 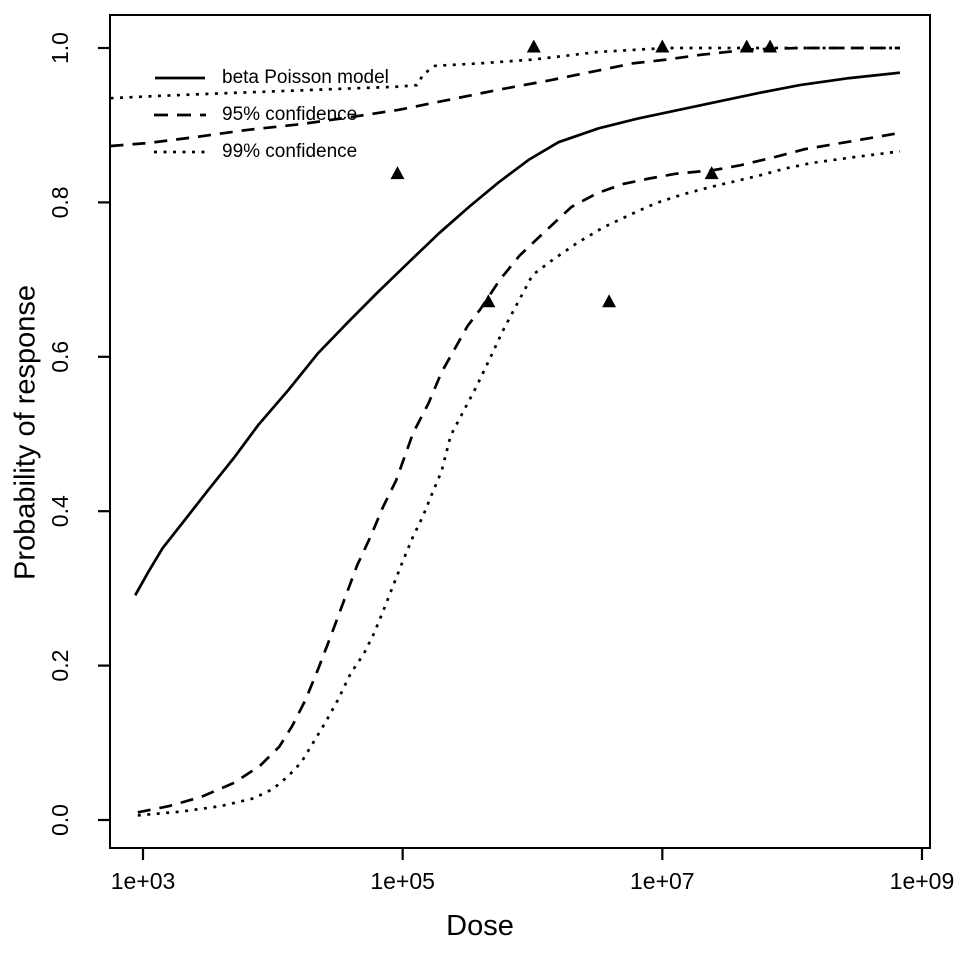 I want to click on solid-line-icon, so click(x=180, y=77).